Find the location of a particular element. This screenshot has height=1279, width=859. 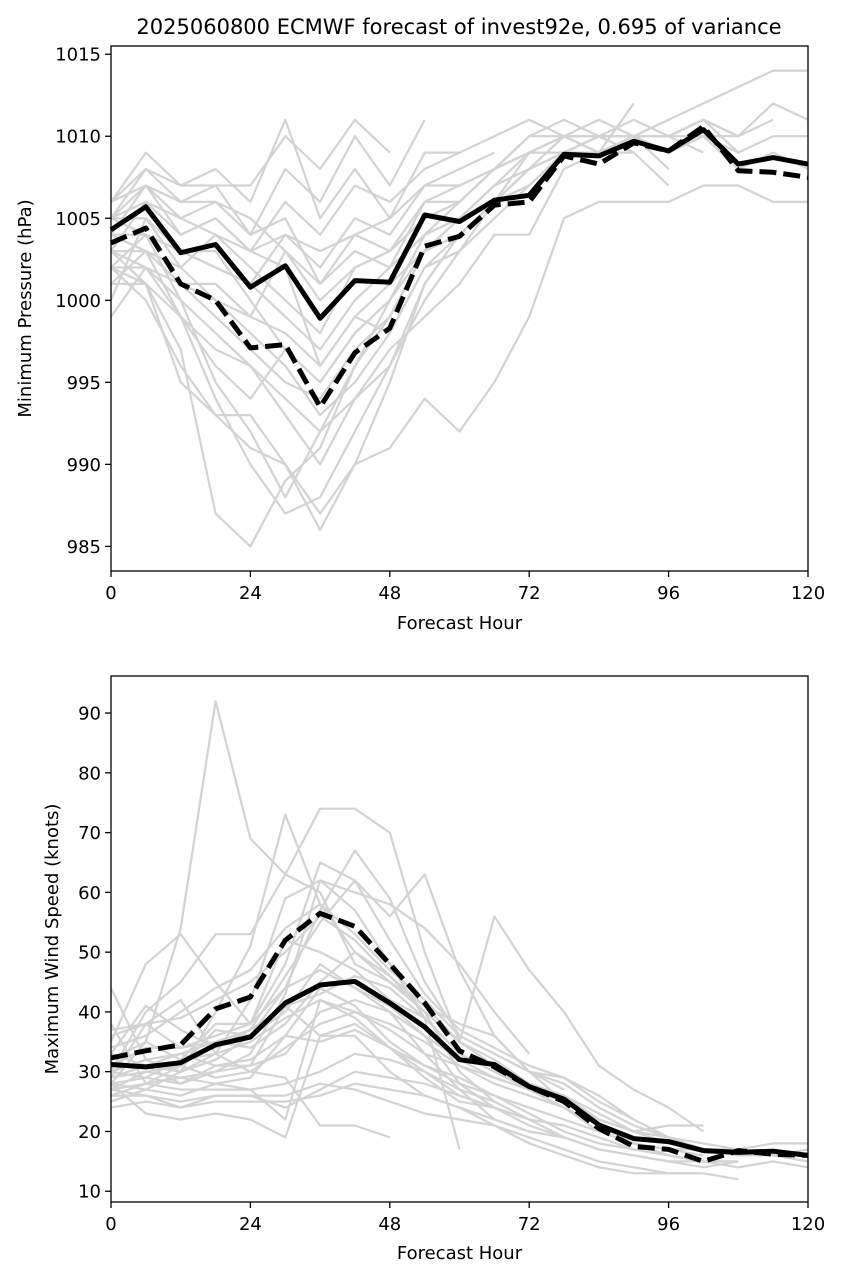

wind-y-tick-label: 70 is located at coordinates (89, 833).